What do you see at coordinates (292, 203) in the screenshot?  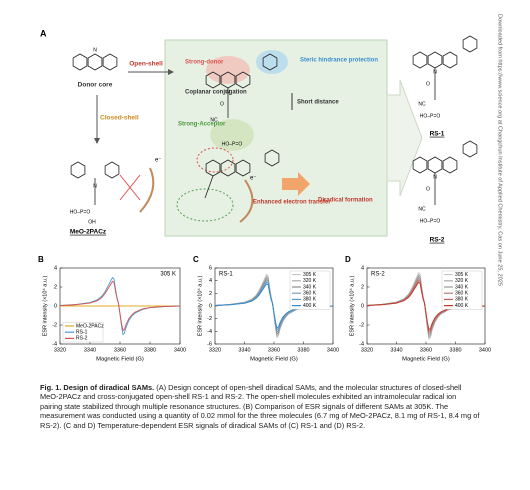 I see `label: Enhanced electron transfer` at bounding box center [292, 203].